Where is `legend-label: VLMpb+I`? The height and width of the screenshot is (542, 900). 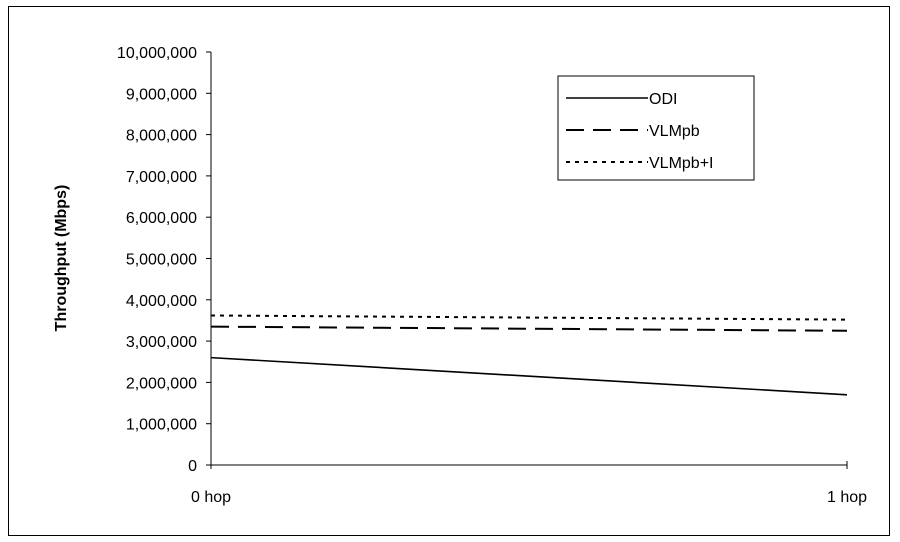 legend-label: VLMpb+I is located at coordinates (681, 163).